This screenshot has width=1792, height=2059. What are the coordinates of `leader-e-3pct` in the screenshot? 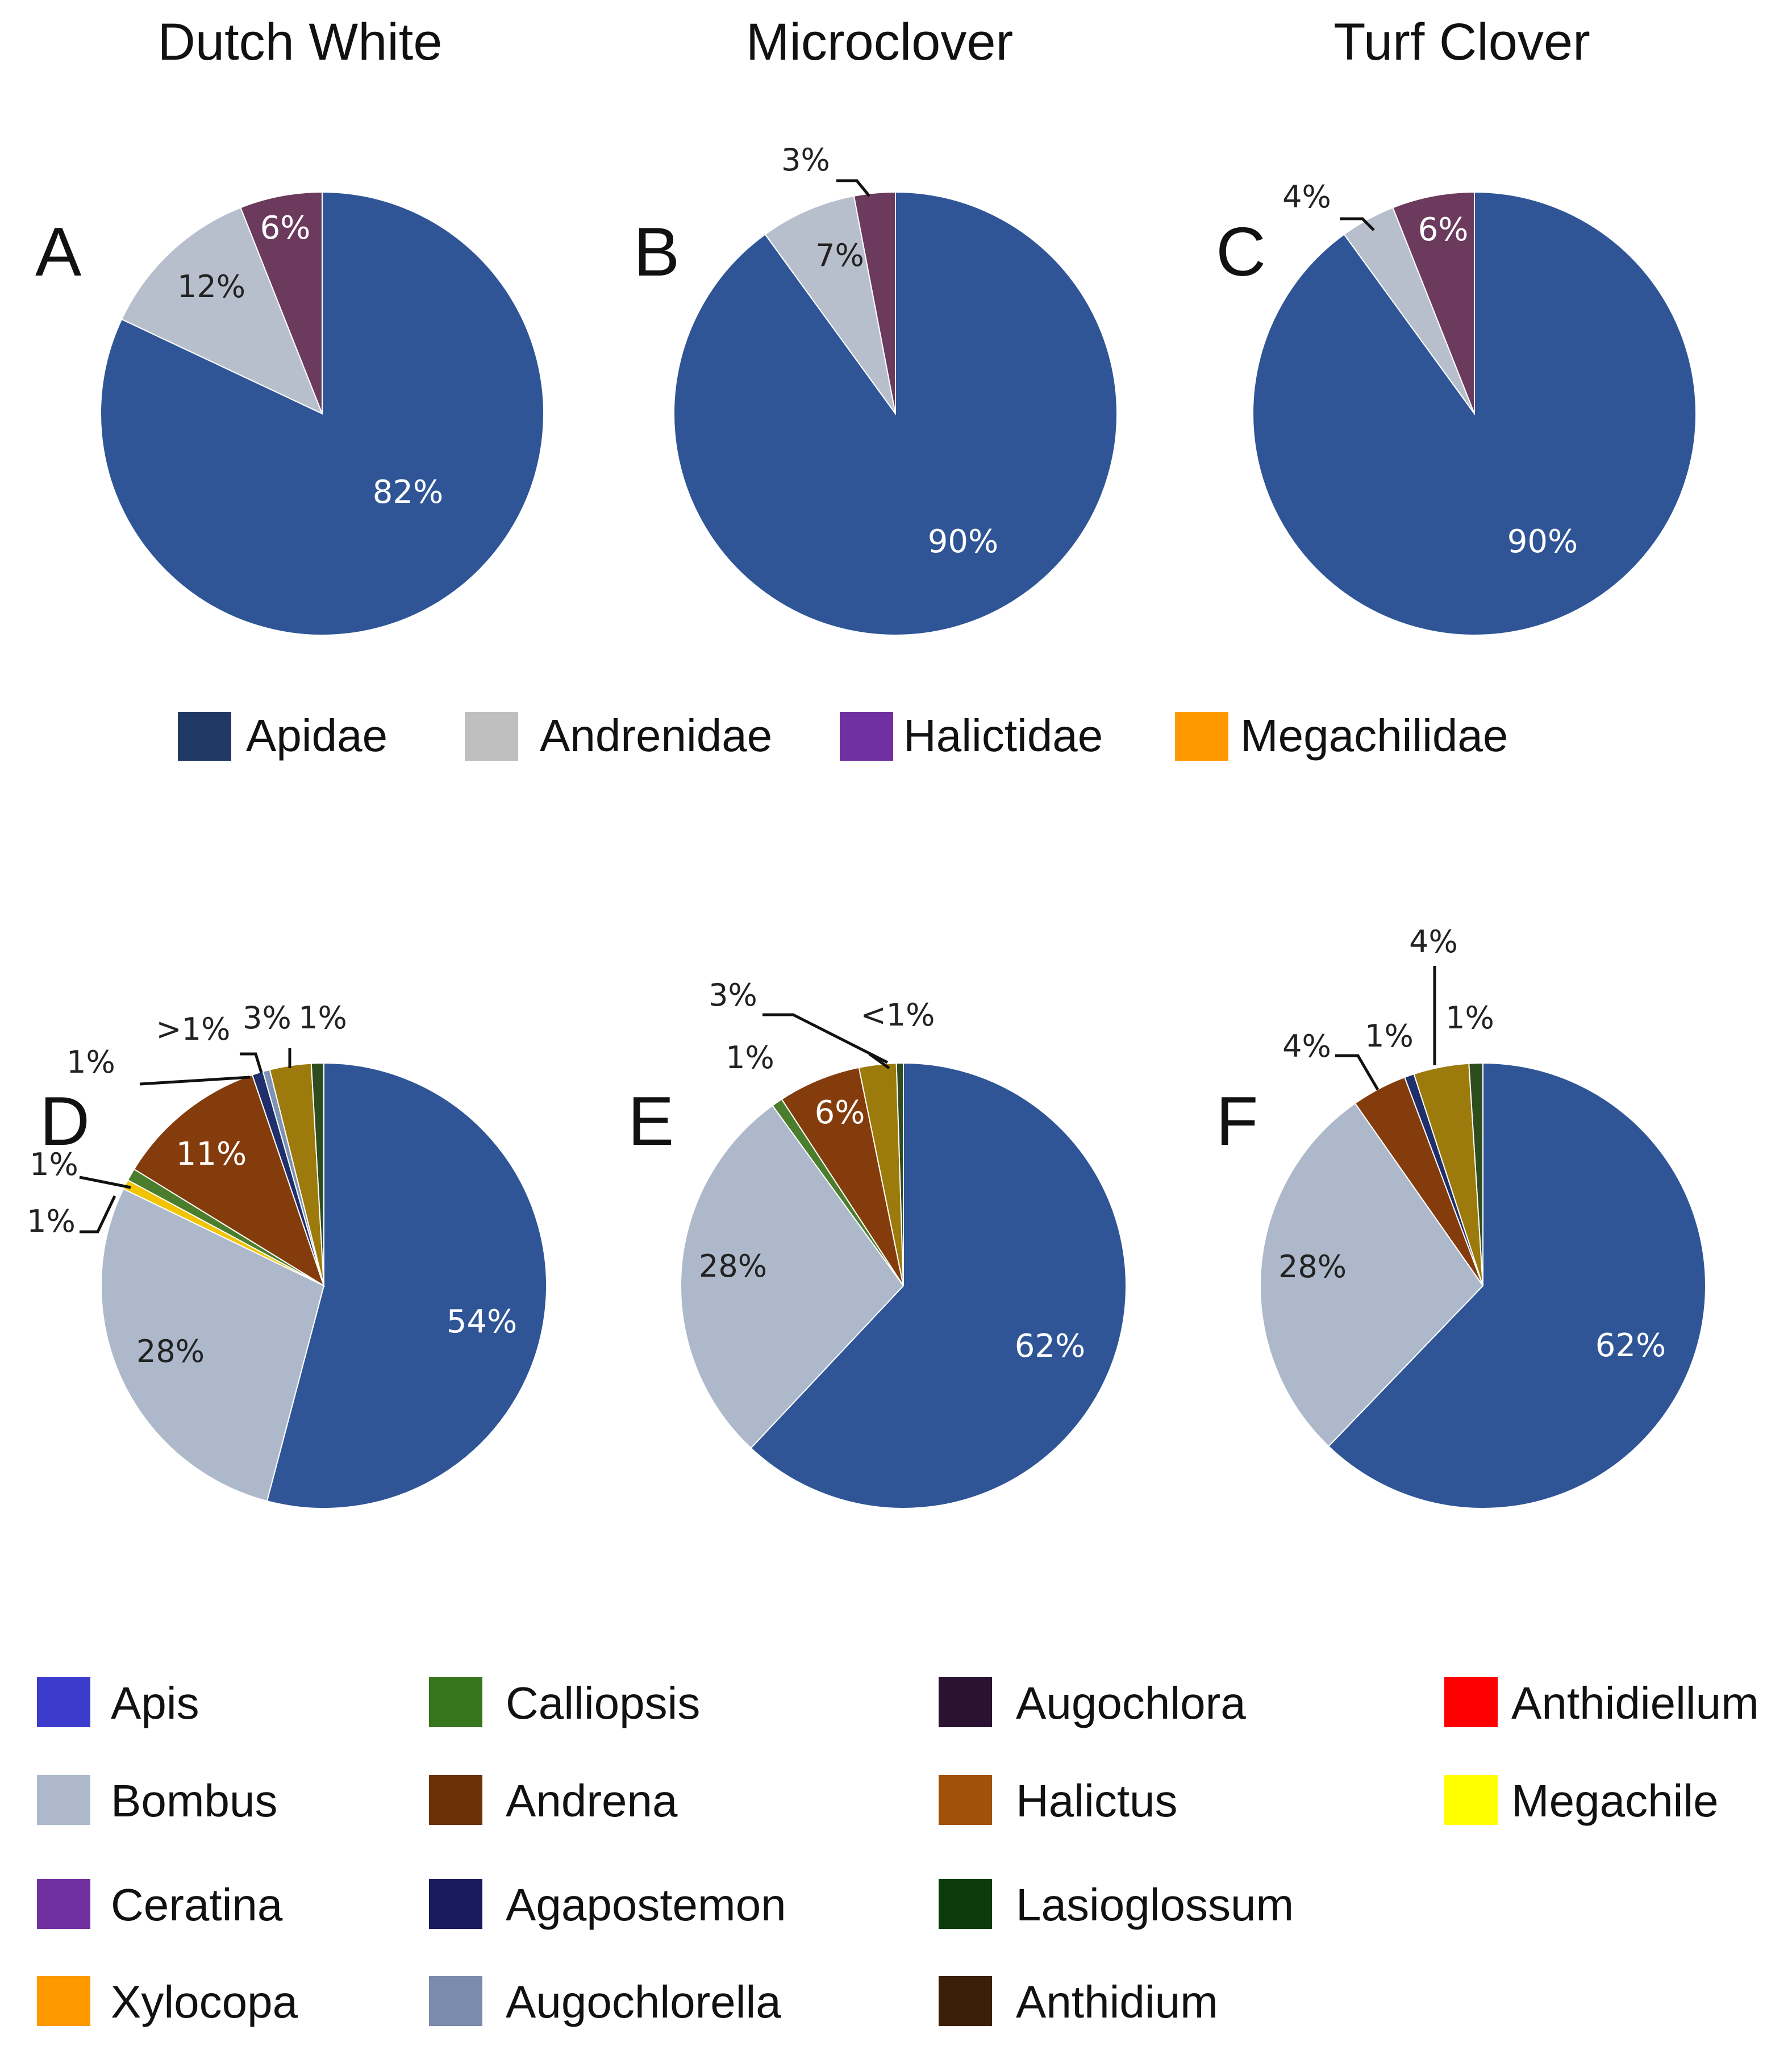 It's located at (825, 1038).